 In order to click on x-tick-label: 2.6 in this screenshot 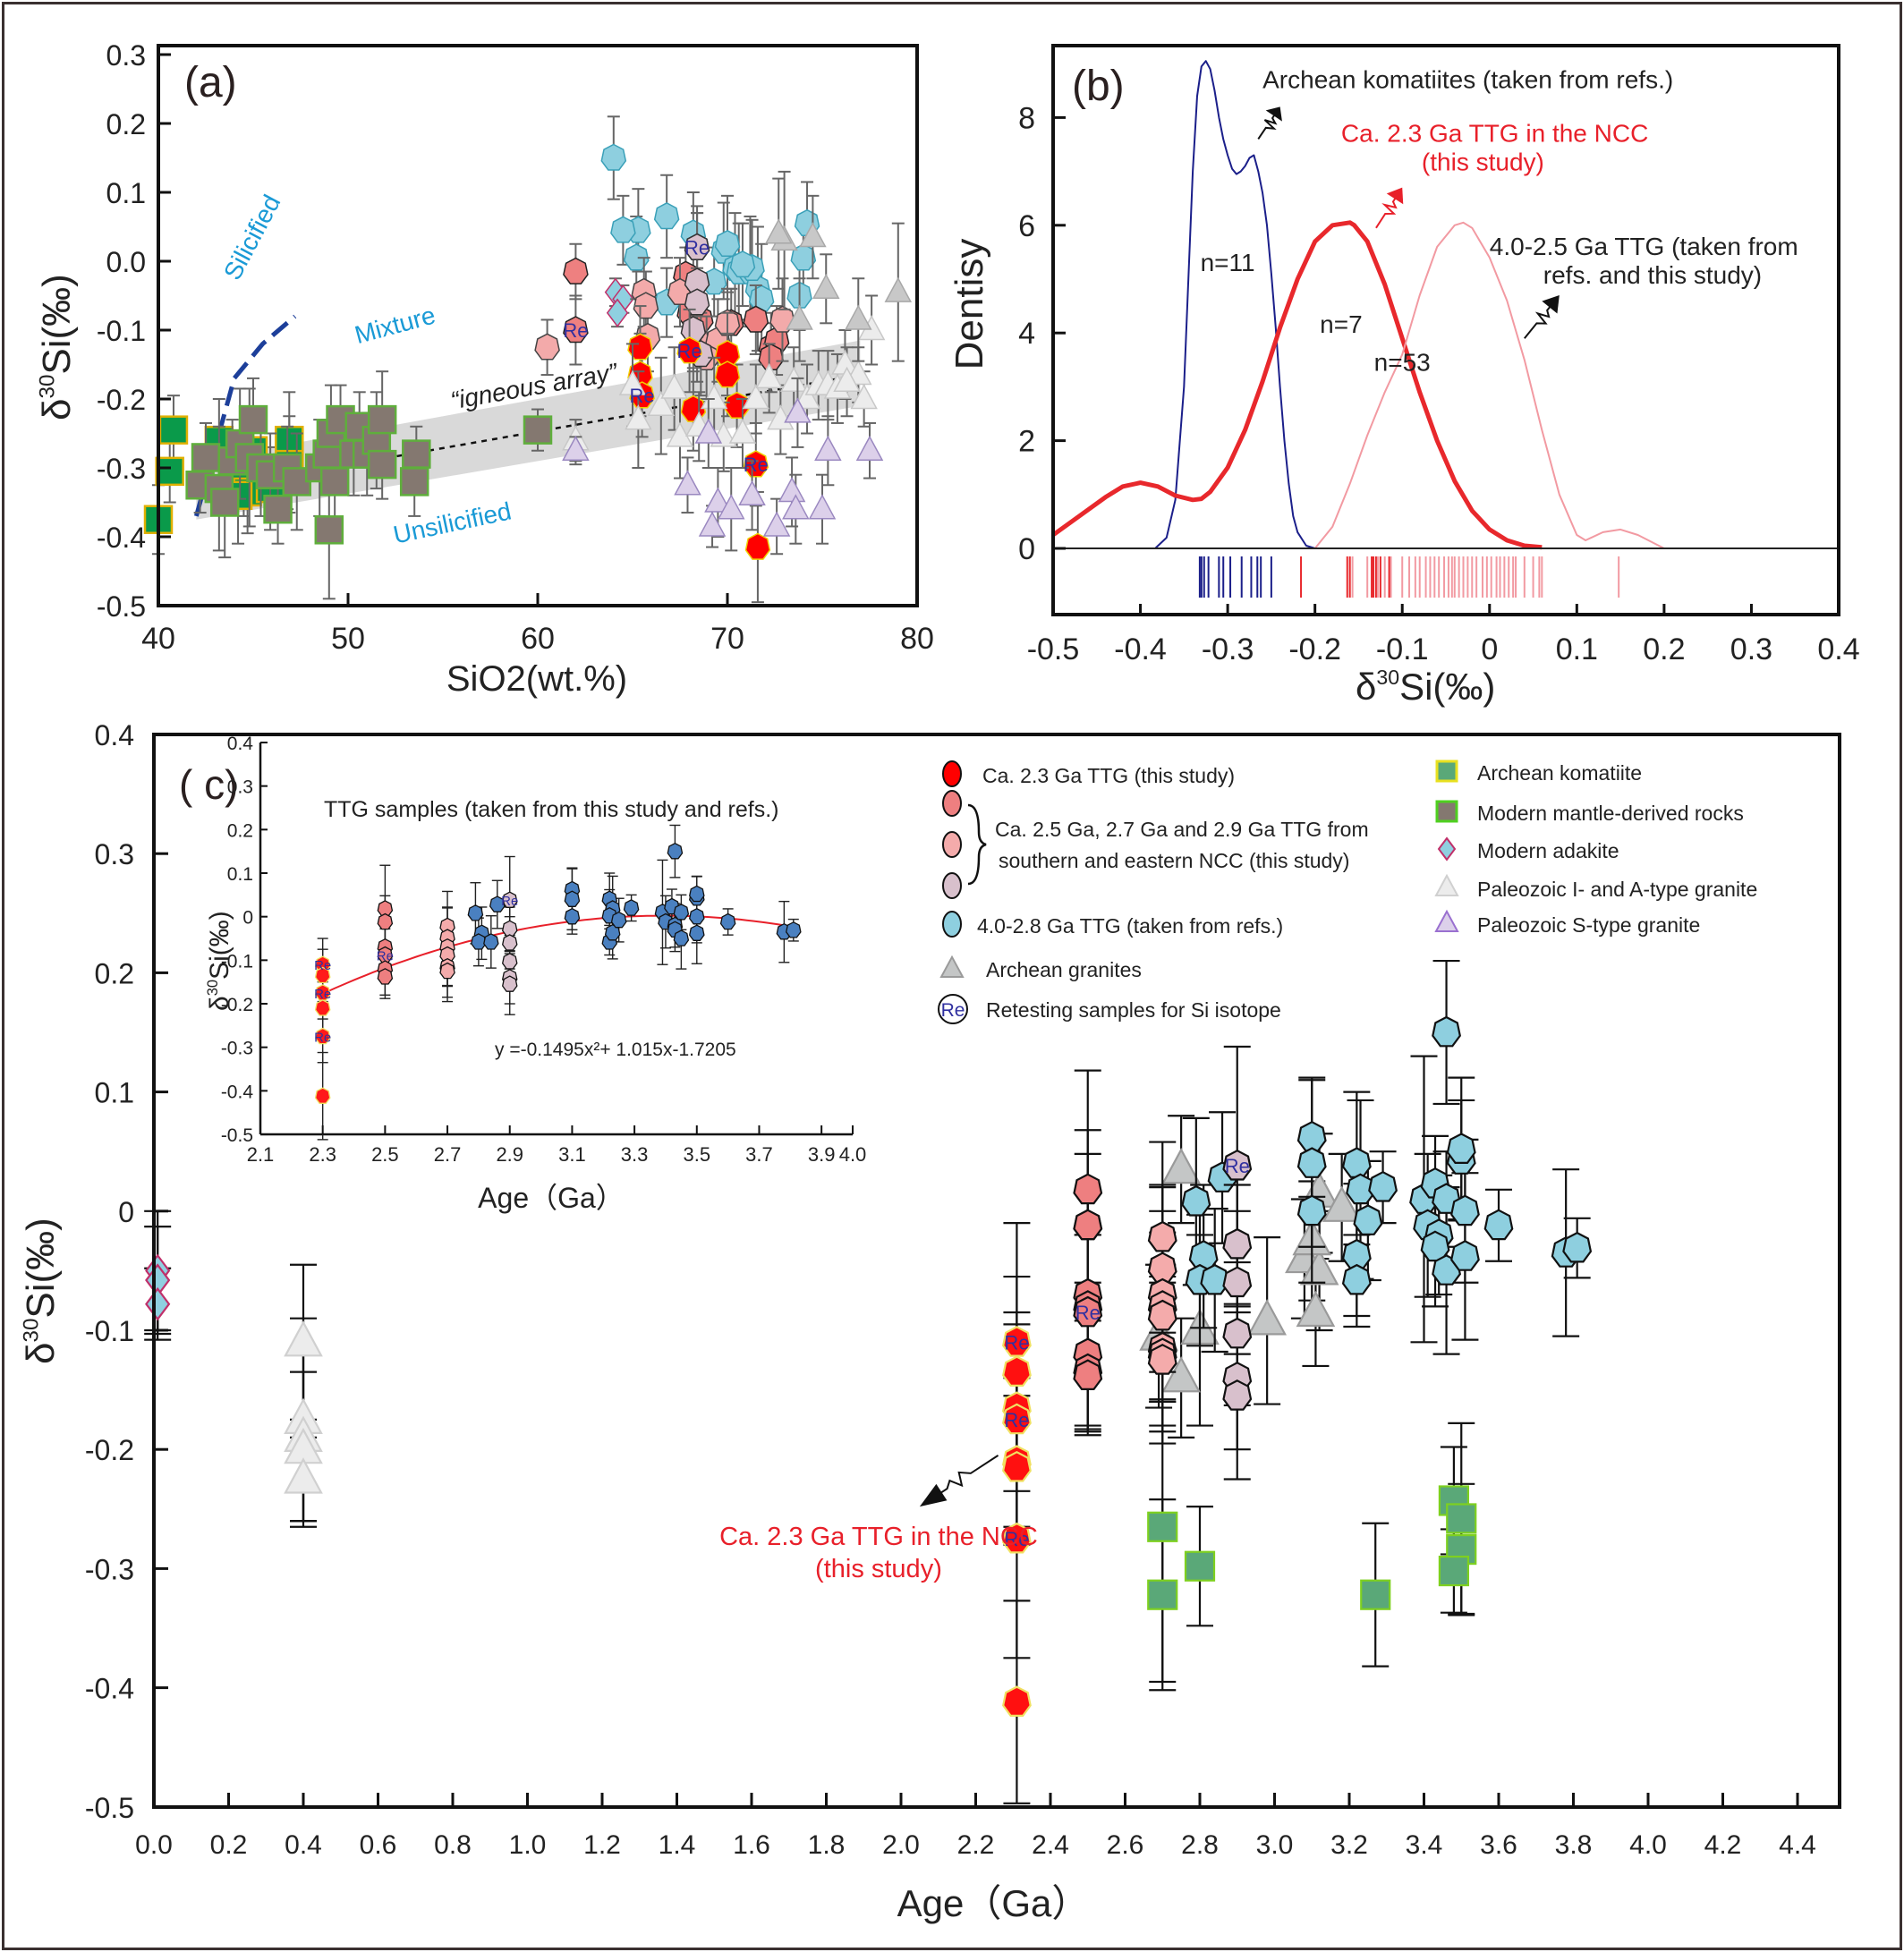, I will do `click(1125, 1845)`.